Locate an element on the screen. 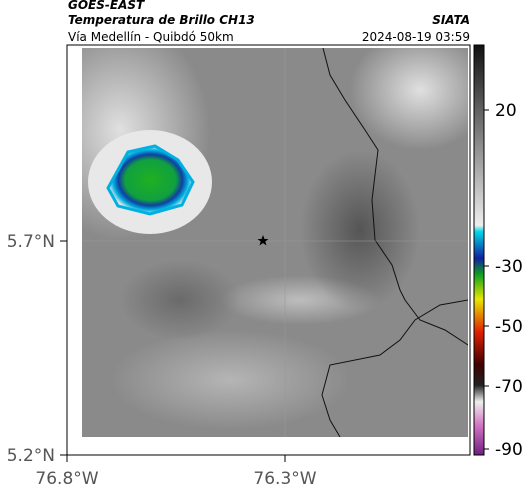 This screenshot has width=526, height=495. route: Vía Medellín - Quibdó 50km is located at coordinates (151, 37).